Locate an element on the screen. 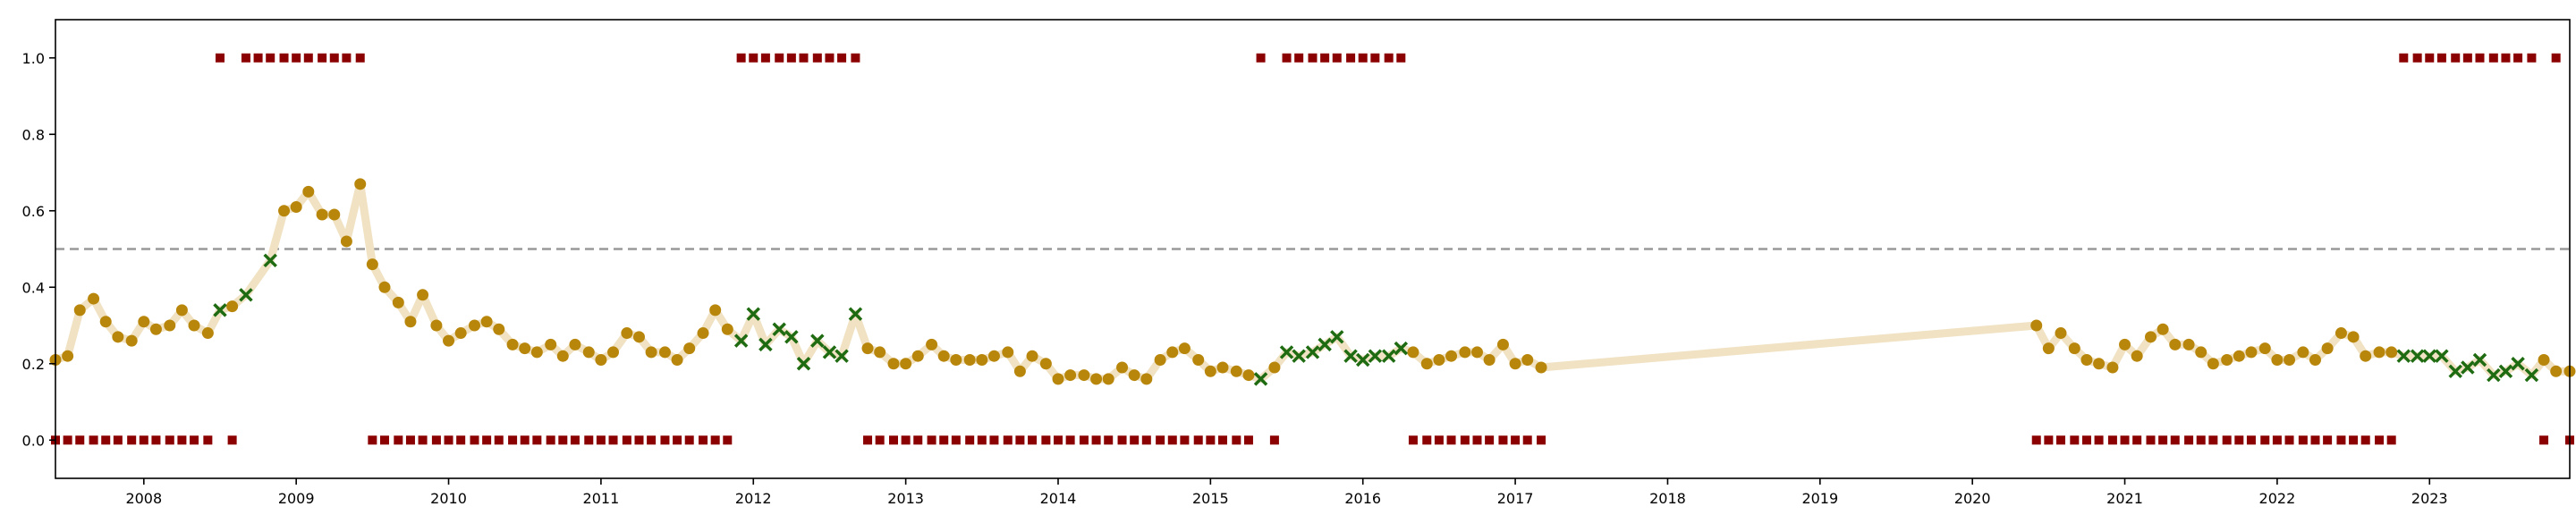 This screenshot has width=2576, height=515. x-tick-label: 2012 is located at coordinates (753, 498).